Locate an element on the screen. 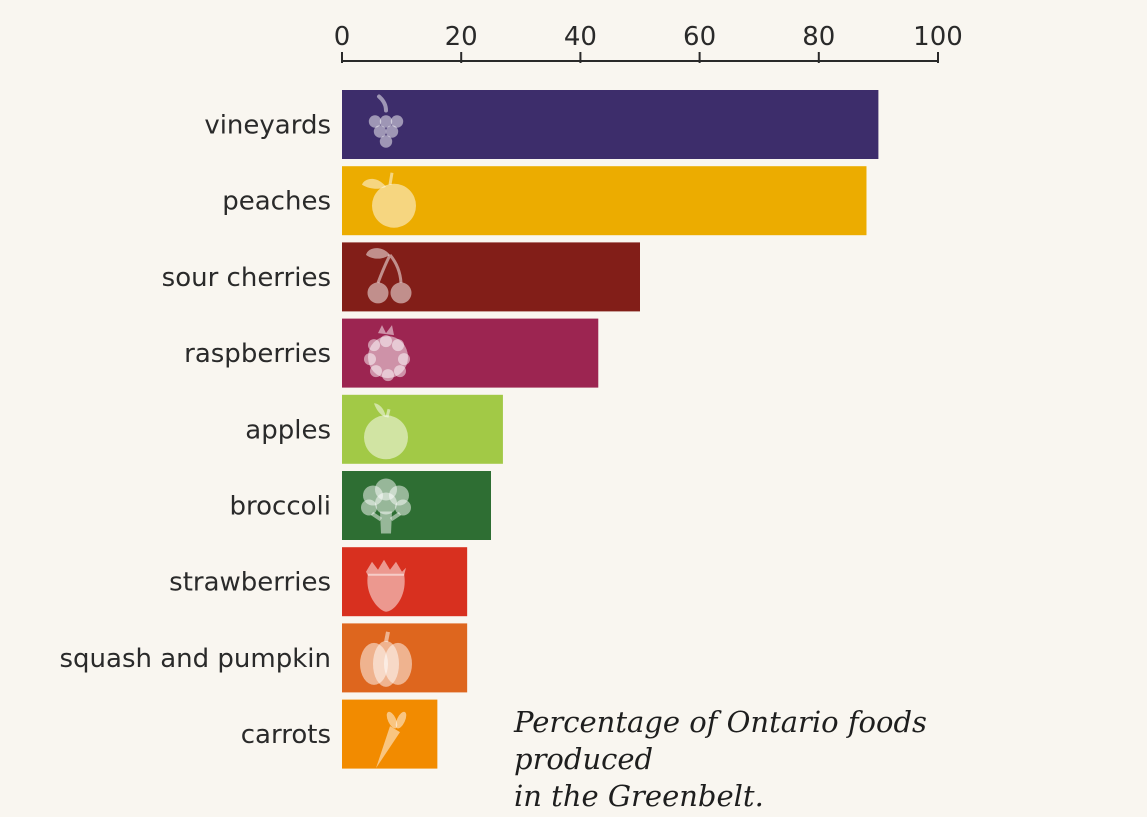 The width and height of the screenshot is (1147, 817). caption-line-2: in the Greenbelt. is located at coordinates (639, 796).